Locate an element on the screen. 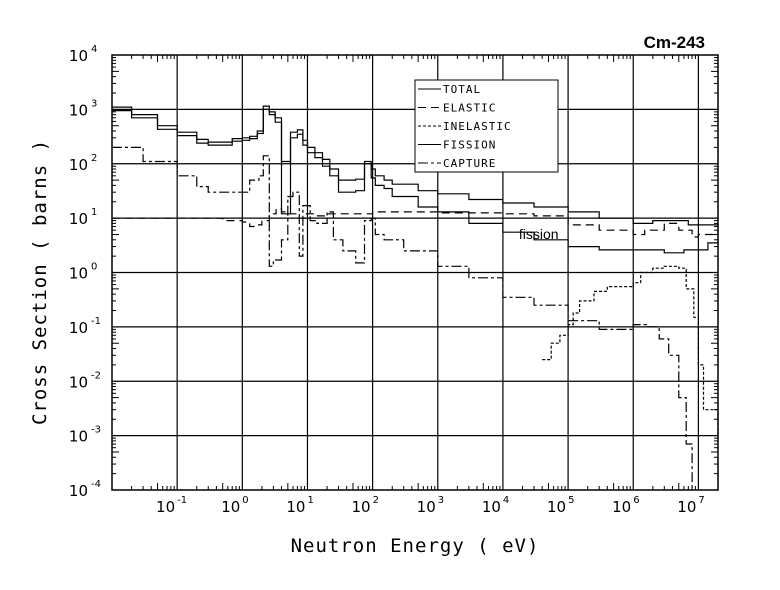  series-elastic-line is located at coordinates (415, 223).